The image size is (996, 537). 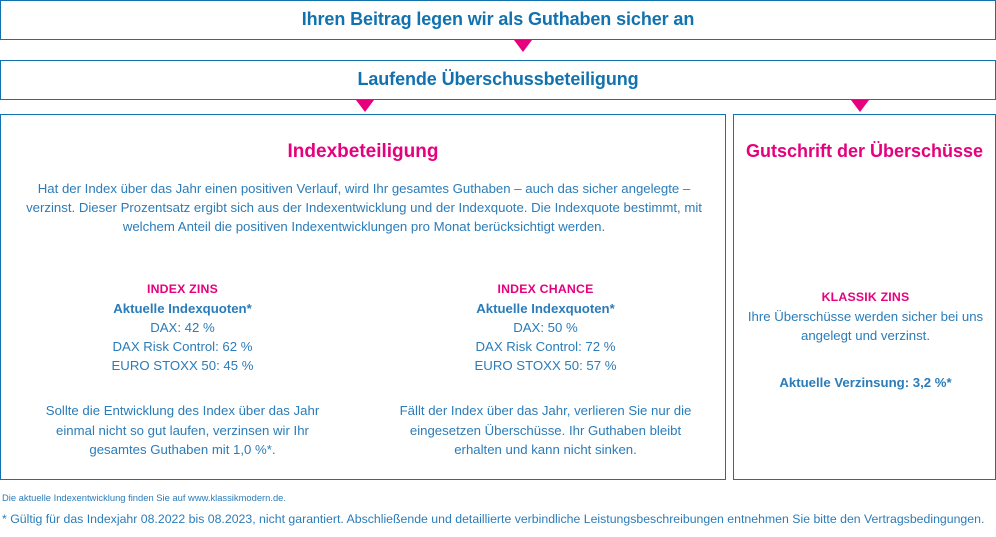 What do you see at coordinates (182, 308) in the screenshot?
I see `index-zins-subheading: Aktuelle Indexquoten*` at bounding box center [182, 308].